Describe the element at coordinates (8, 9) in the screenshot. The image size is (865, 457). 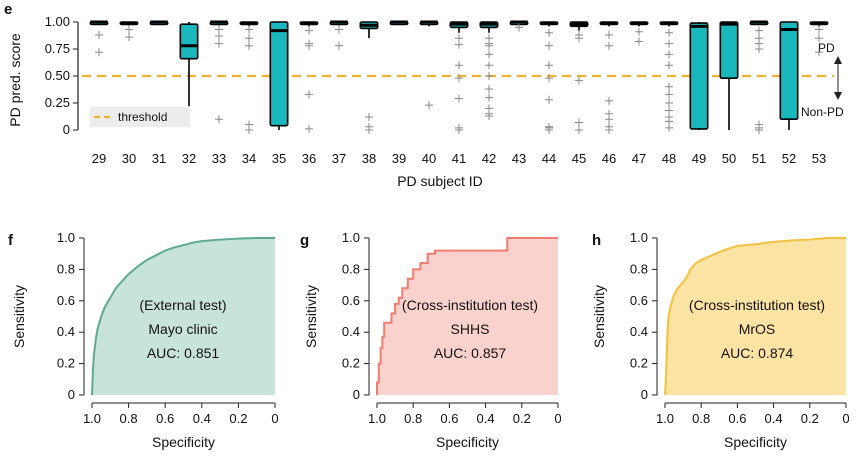
I see `panel-letter-e: e` at that location.